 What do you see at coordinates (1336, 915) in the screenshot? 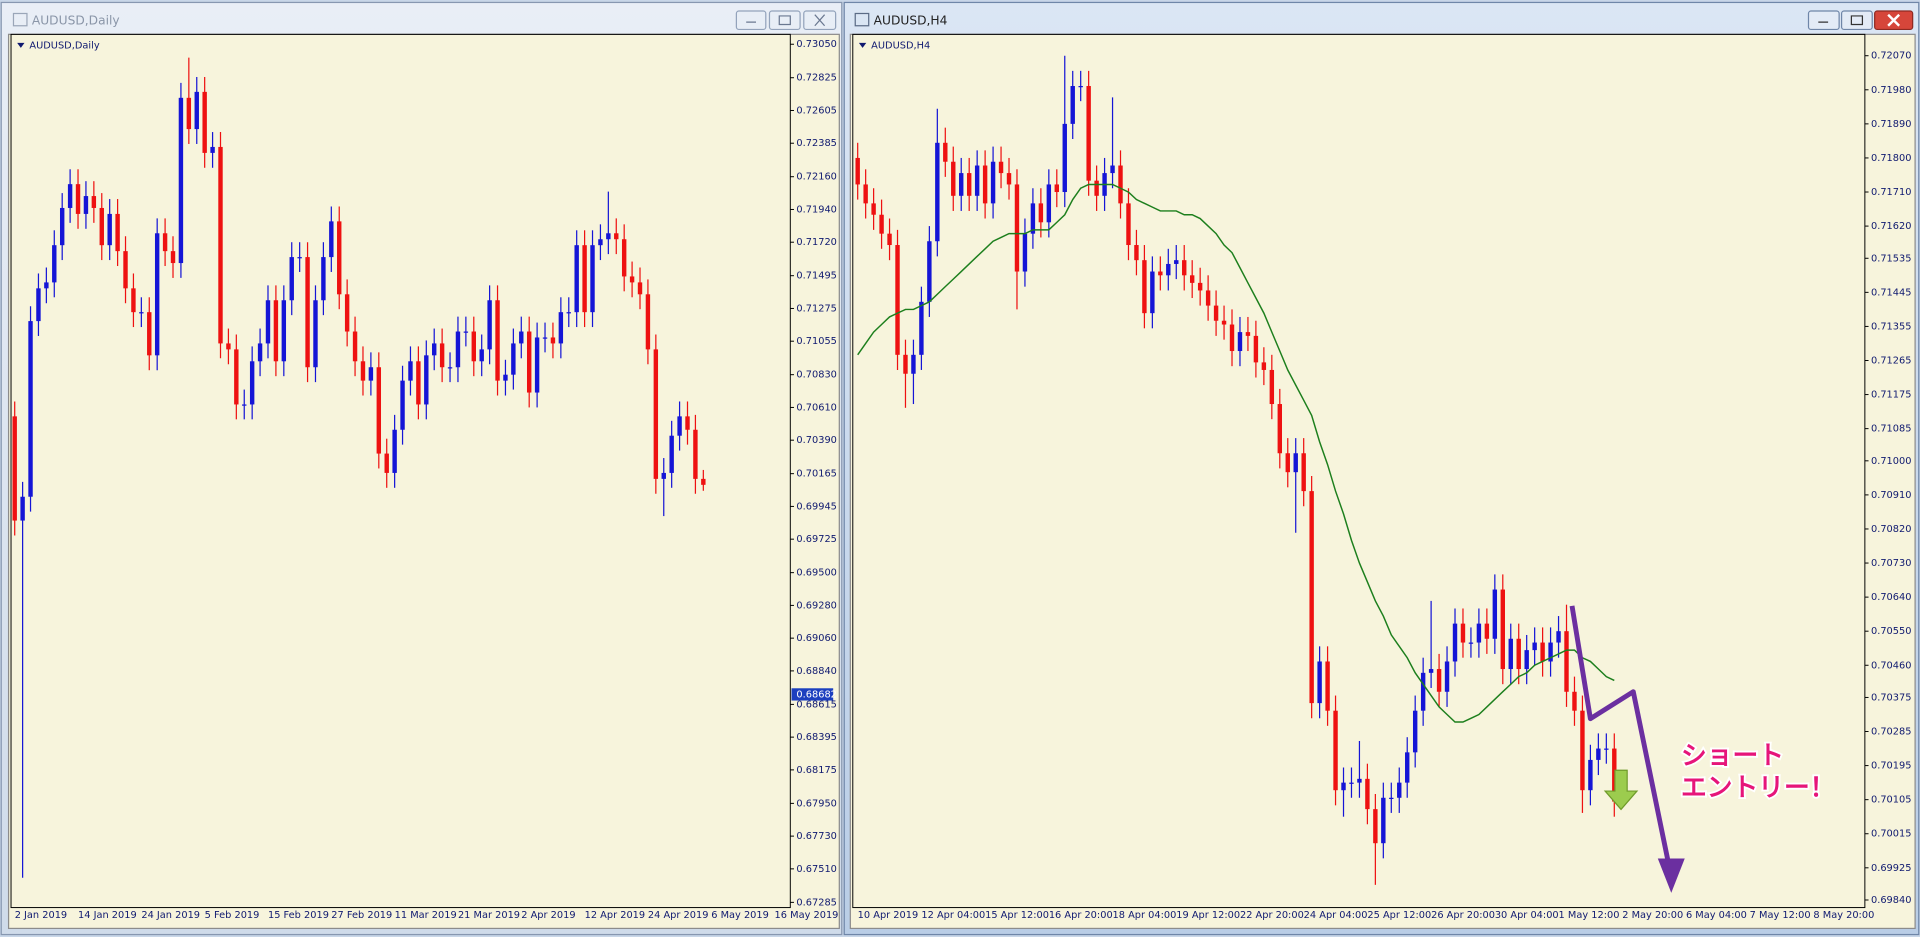
I see `x-tick-label: 24 Apr 04:00` at bounding box center [1336, 915].